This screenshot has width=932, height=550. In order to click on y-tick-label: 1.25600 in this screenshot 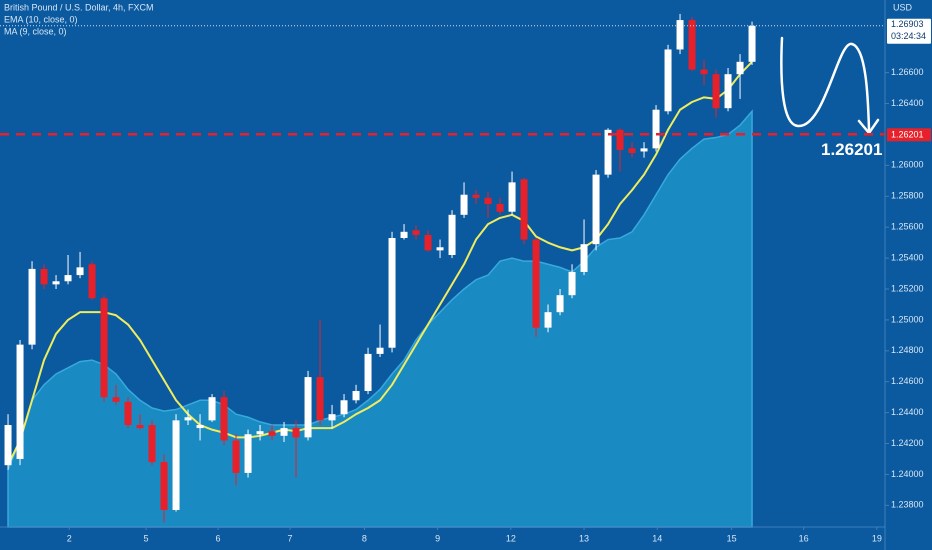, I will do `click(907, 227)`.